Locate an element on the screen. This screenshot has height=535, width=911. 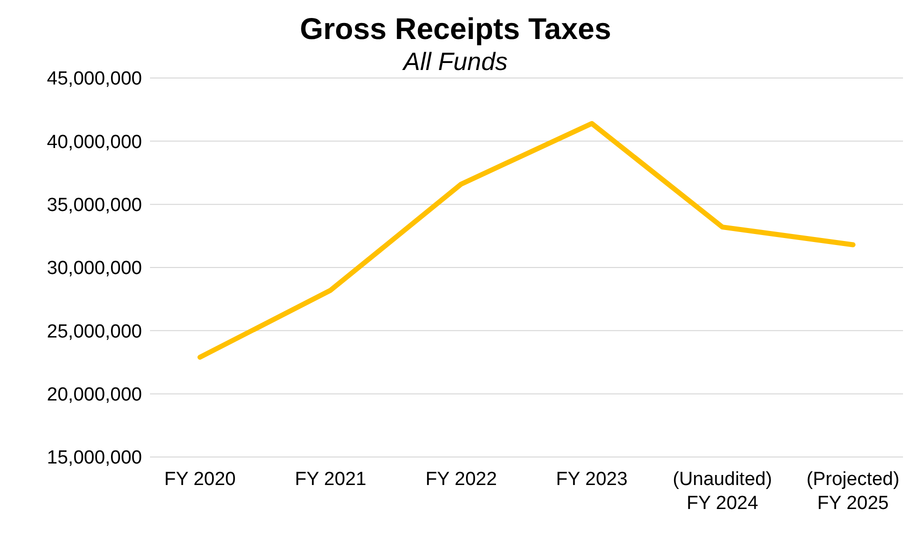
y-tick-label: 30,000,000 is located at coordinates (94, 269).